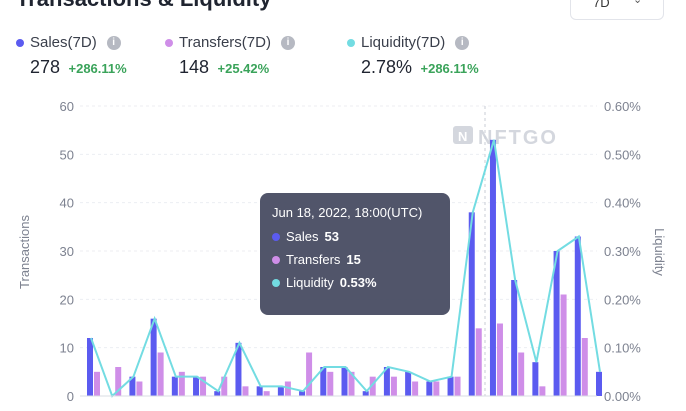 The width and height of the screenshot is (686, 411). I want to click on page-title: Transactions & Liquidity, so click(143, 6).